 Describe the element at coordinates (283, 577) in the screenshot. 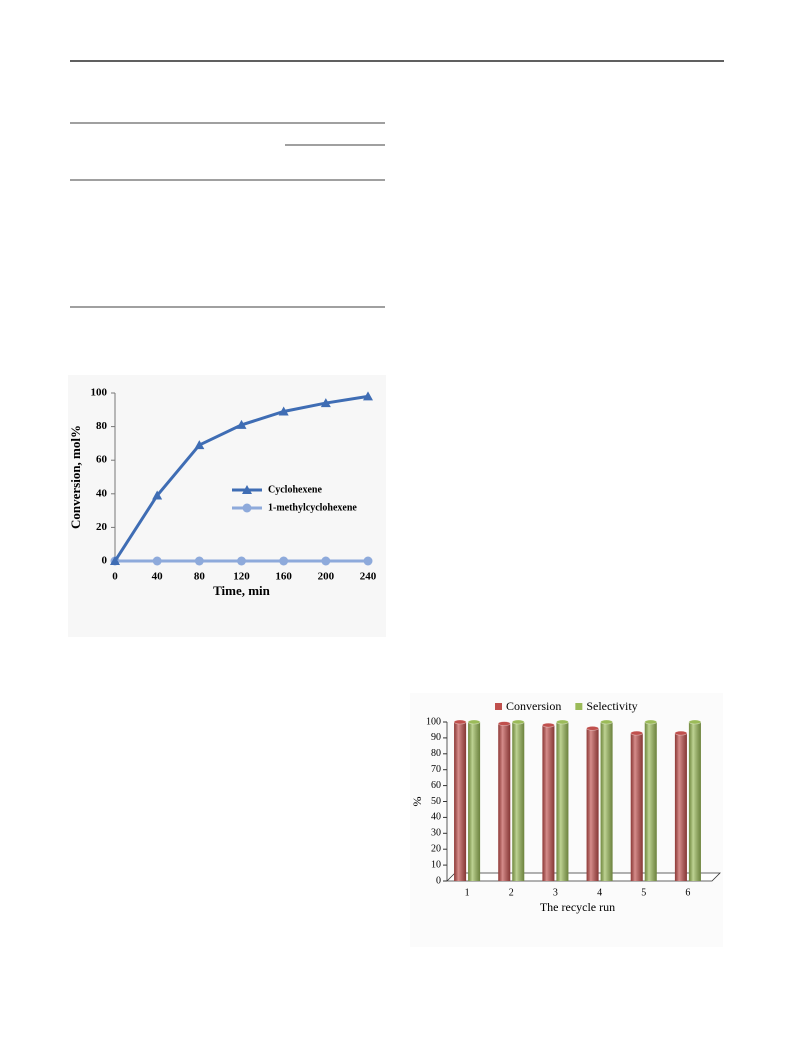

I see `x-tick-label: 160` at that location.